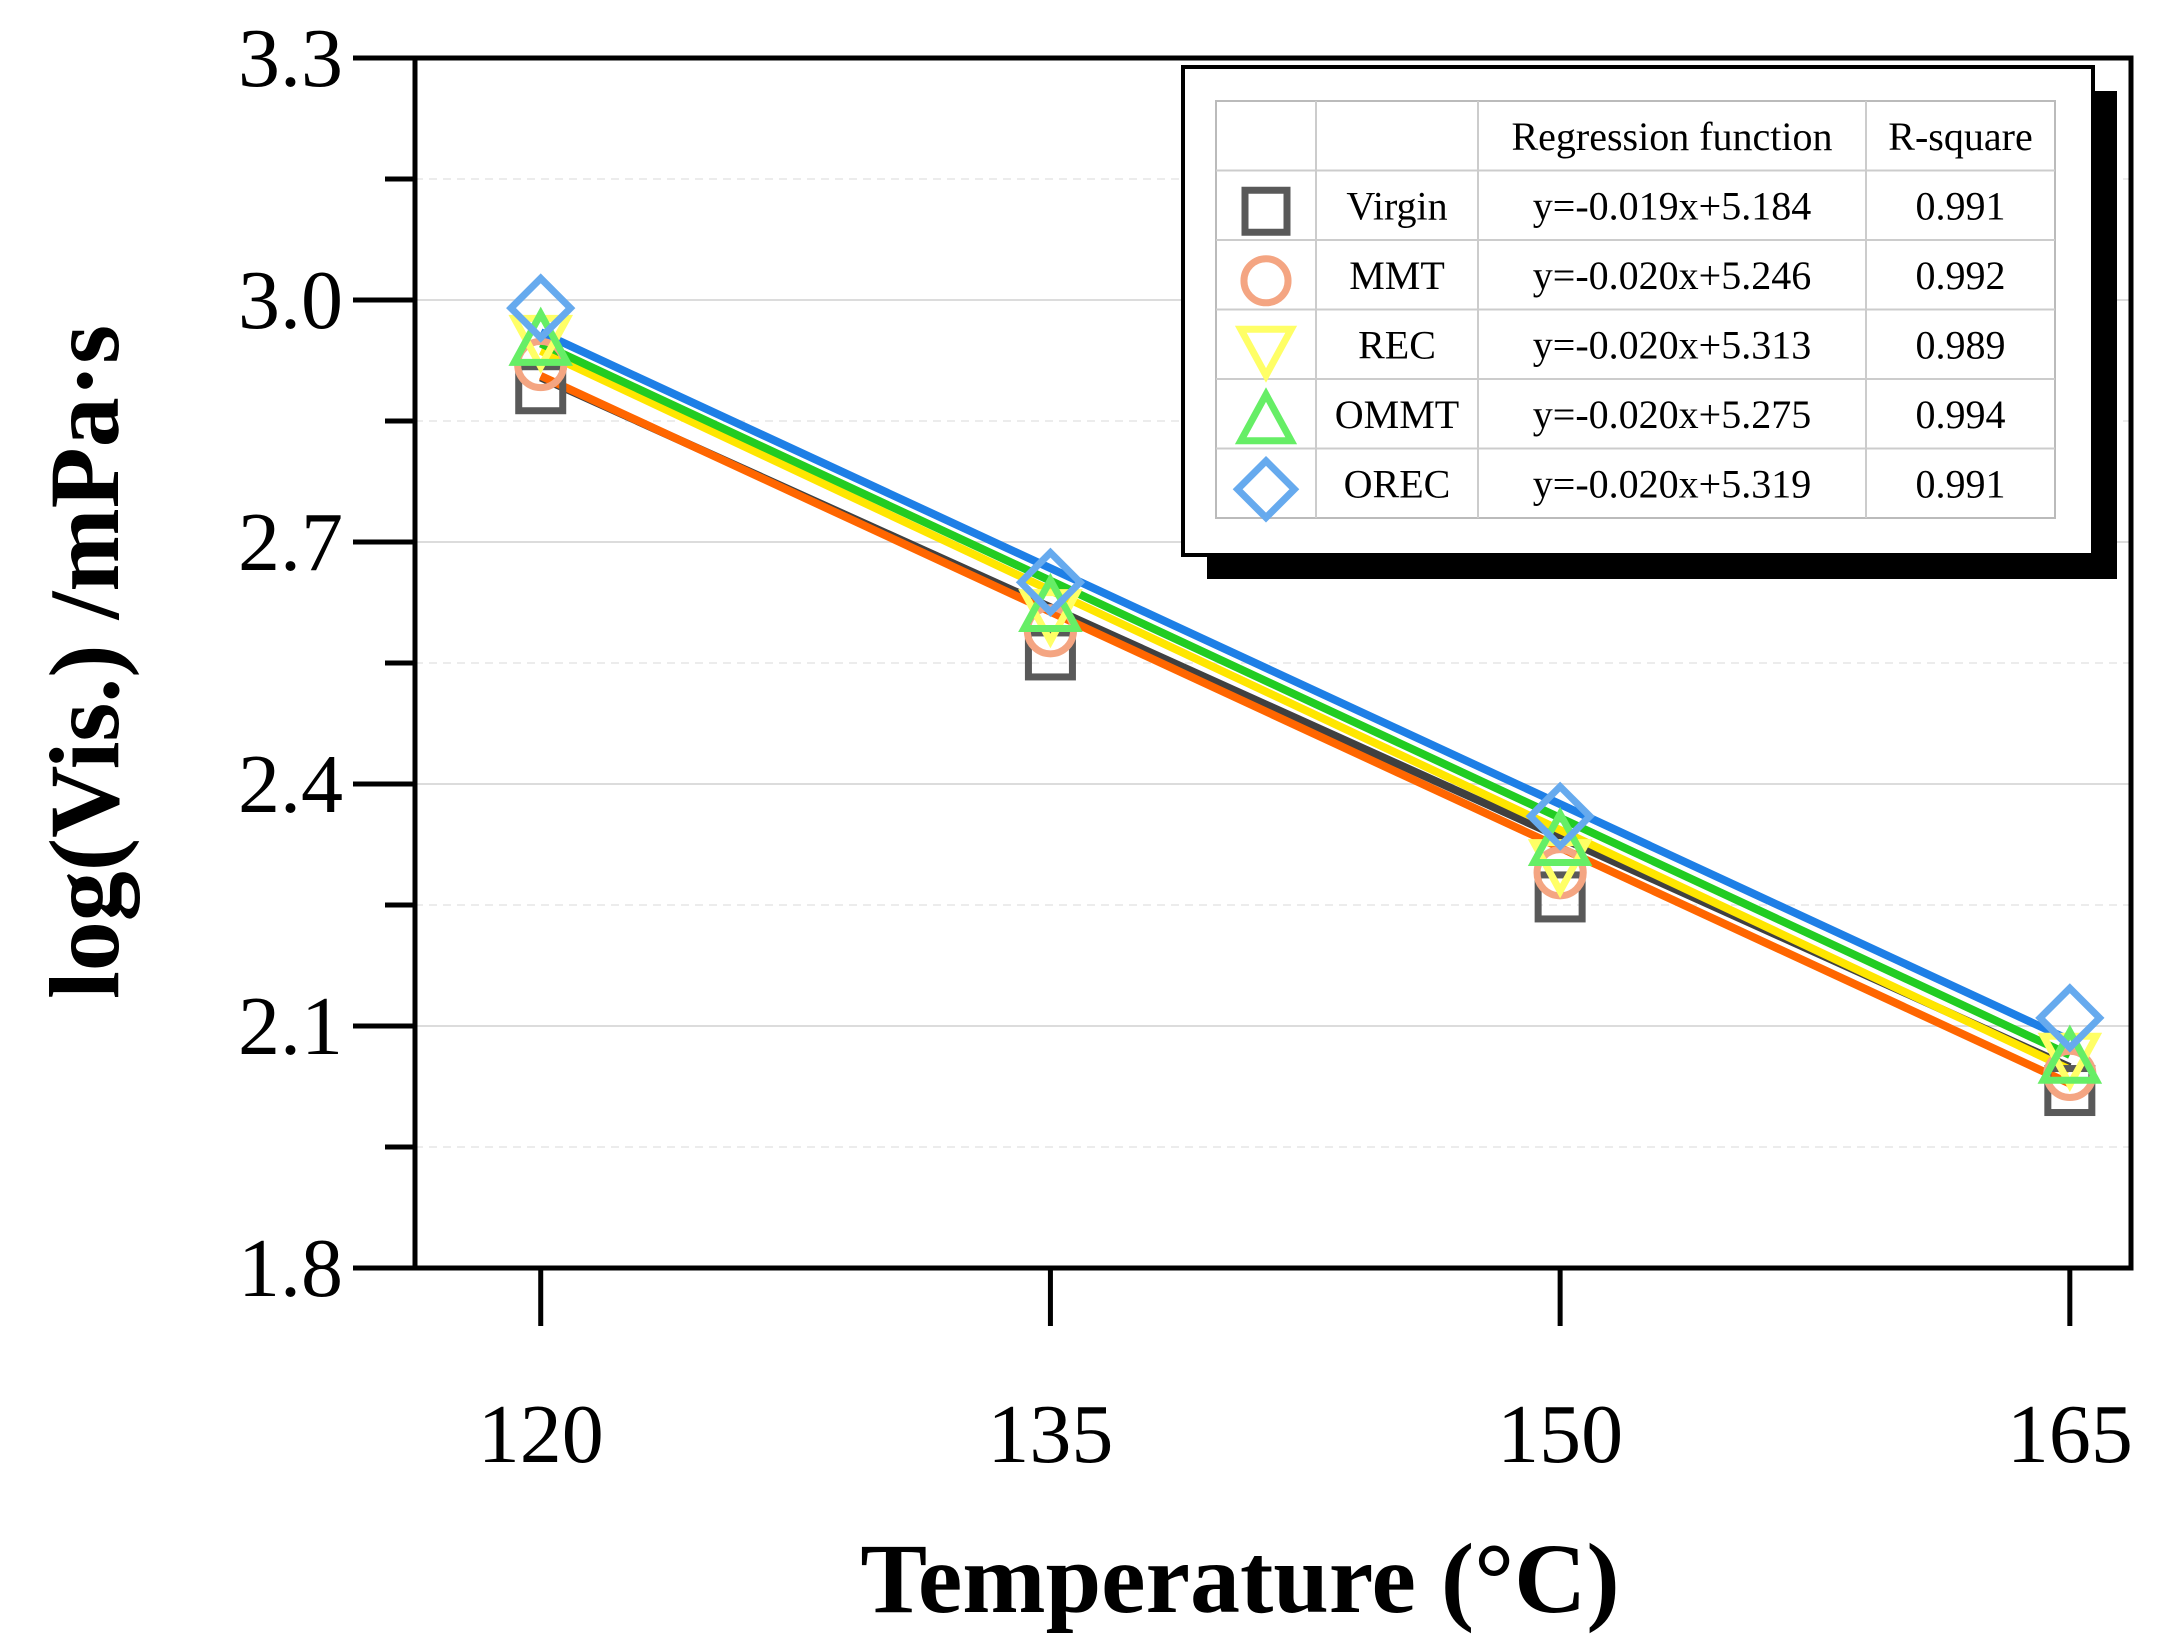 The image size is (2171, 1642). Describe the element at coordinates (290, 1268) in the screenshot. I see `y-tick-label: 1.8` at that location.